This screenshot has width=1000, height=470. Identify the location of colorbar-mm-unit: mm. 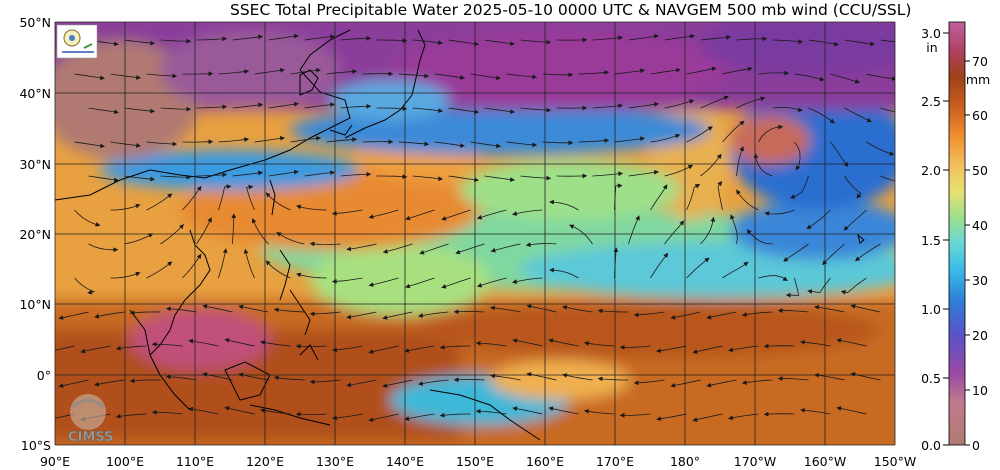
(978, 79).